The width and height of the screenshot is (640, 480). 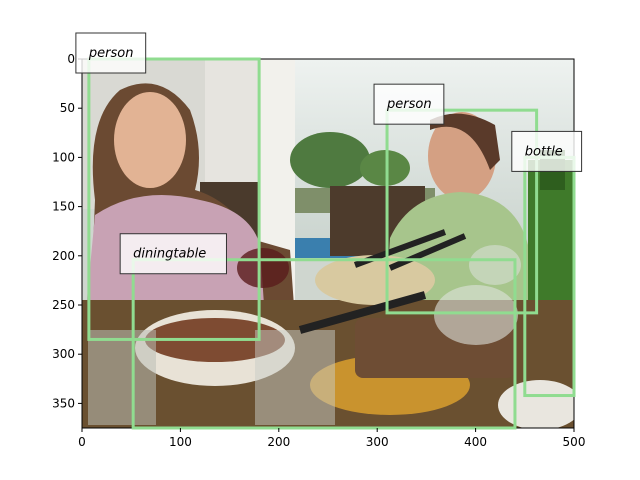 I want to click on y-tick-label: 200, so click(x=63, y=256).